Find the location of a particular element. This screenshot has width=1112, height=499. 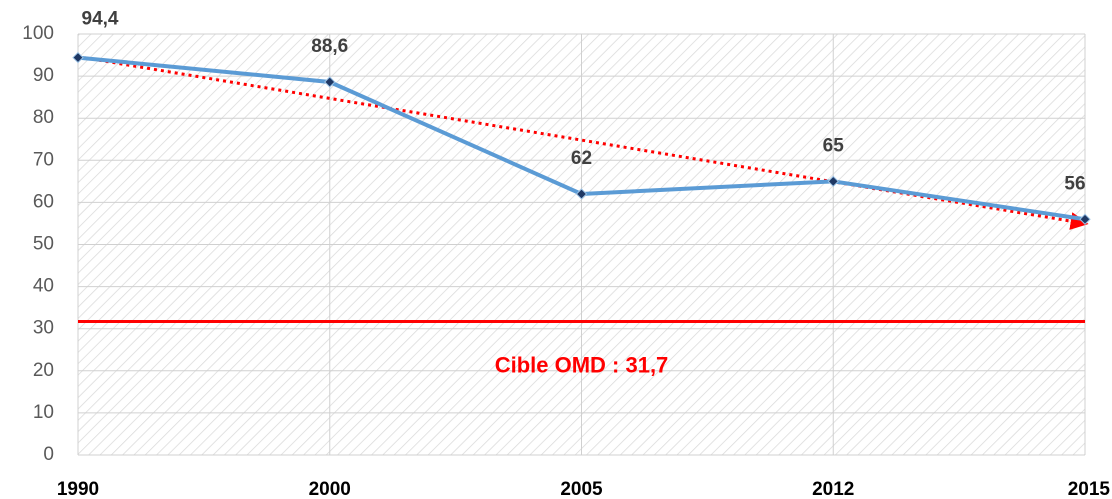

data-label: 56 is located at coordinates (1074, 183).